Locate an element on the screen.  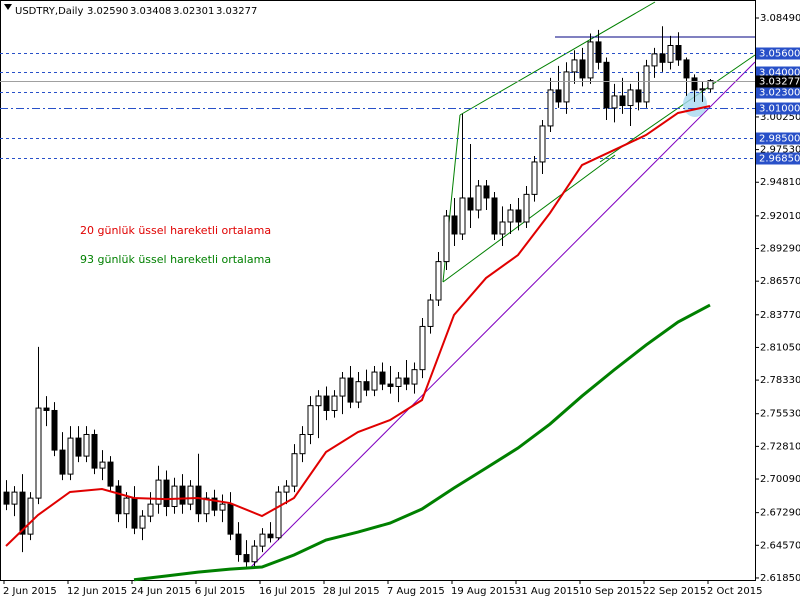
y-tick-label: 3.00250 is located at coordinates (780, 117).